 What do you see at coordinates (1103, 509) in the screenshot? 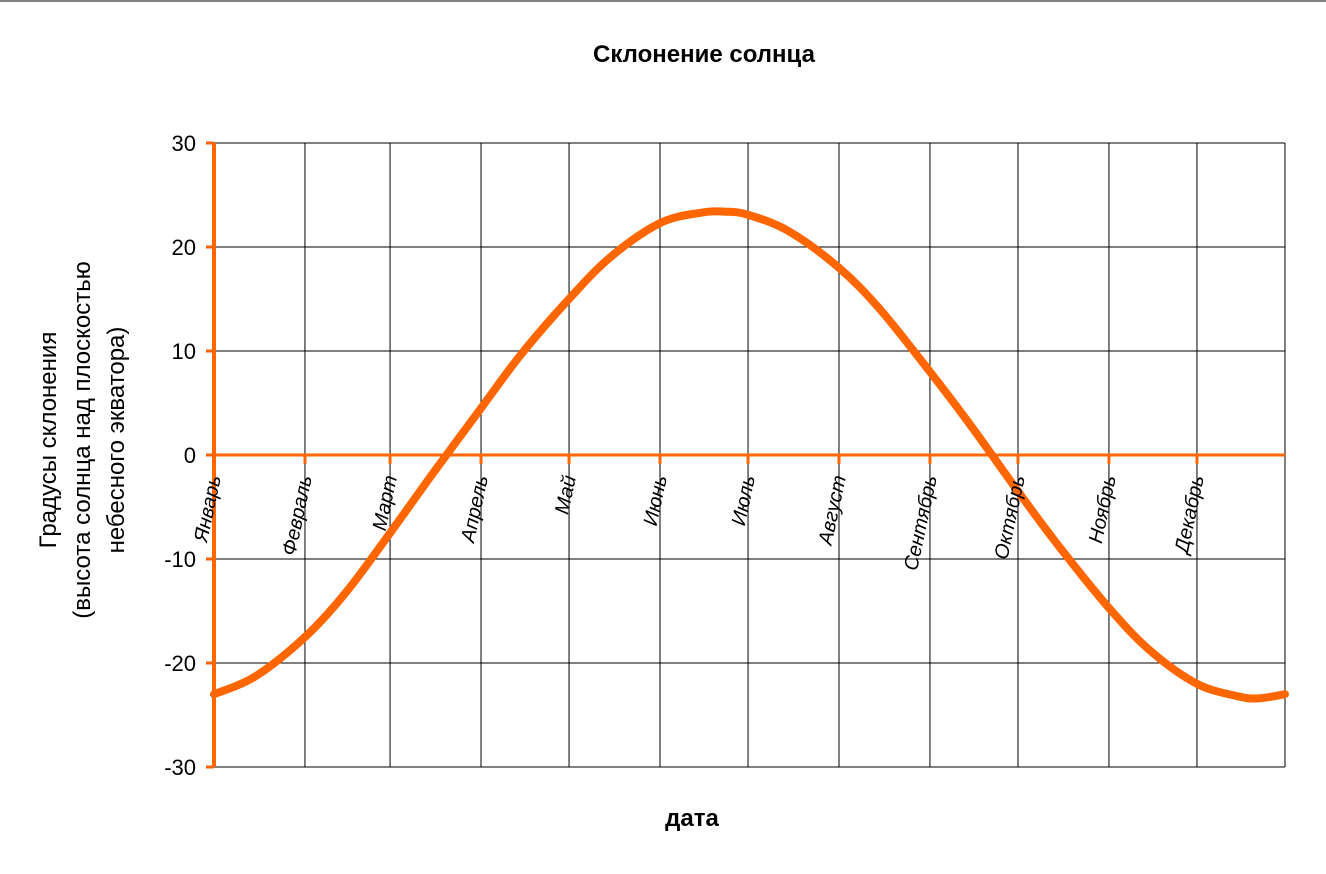
I see `x-tick-label: Ноябрь` at bounding box center [1103, 509].